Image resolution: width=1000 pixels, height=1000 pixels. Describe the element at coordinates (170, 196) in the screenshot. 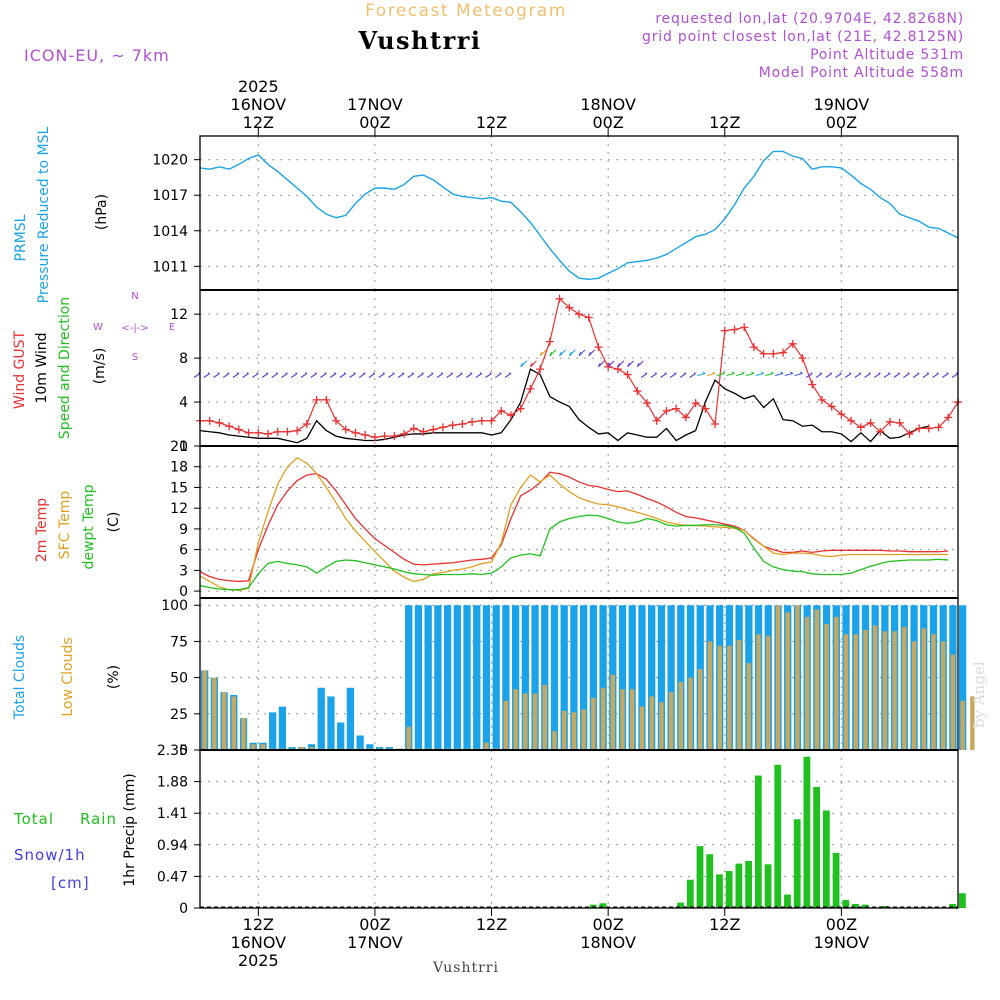

I see `y-tick-label: 1017` at that location.